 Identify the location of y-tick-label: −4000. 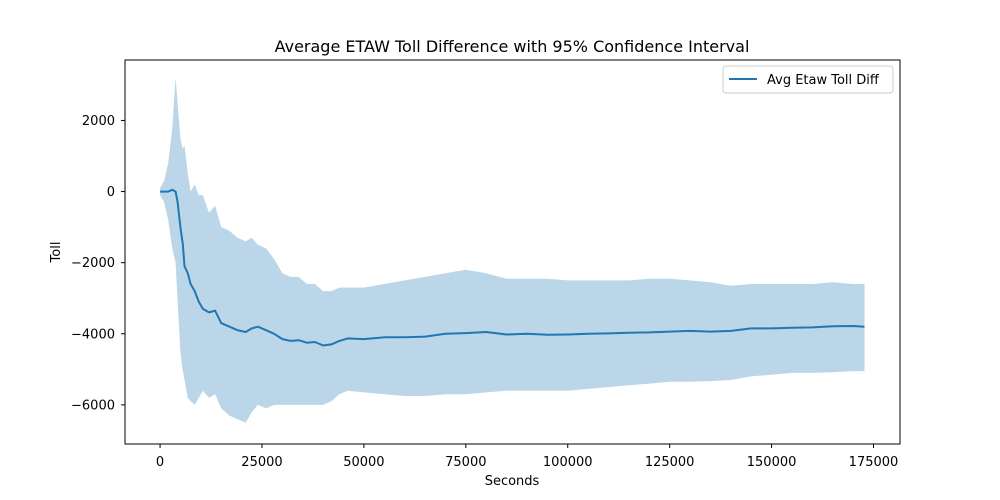
(93, 334).